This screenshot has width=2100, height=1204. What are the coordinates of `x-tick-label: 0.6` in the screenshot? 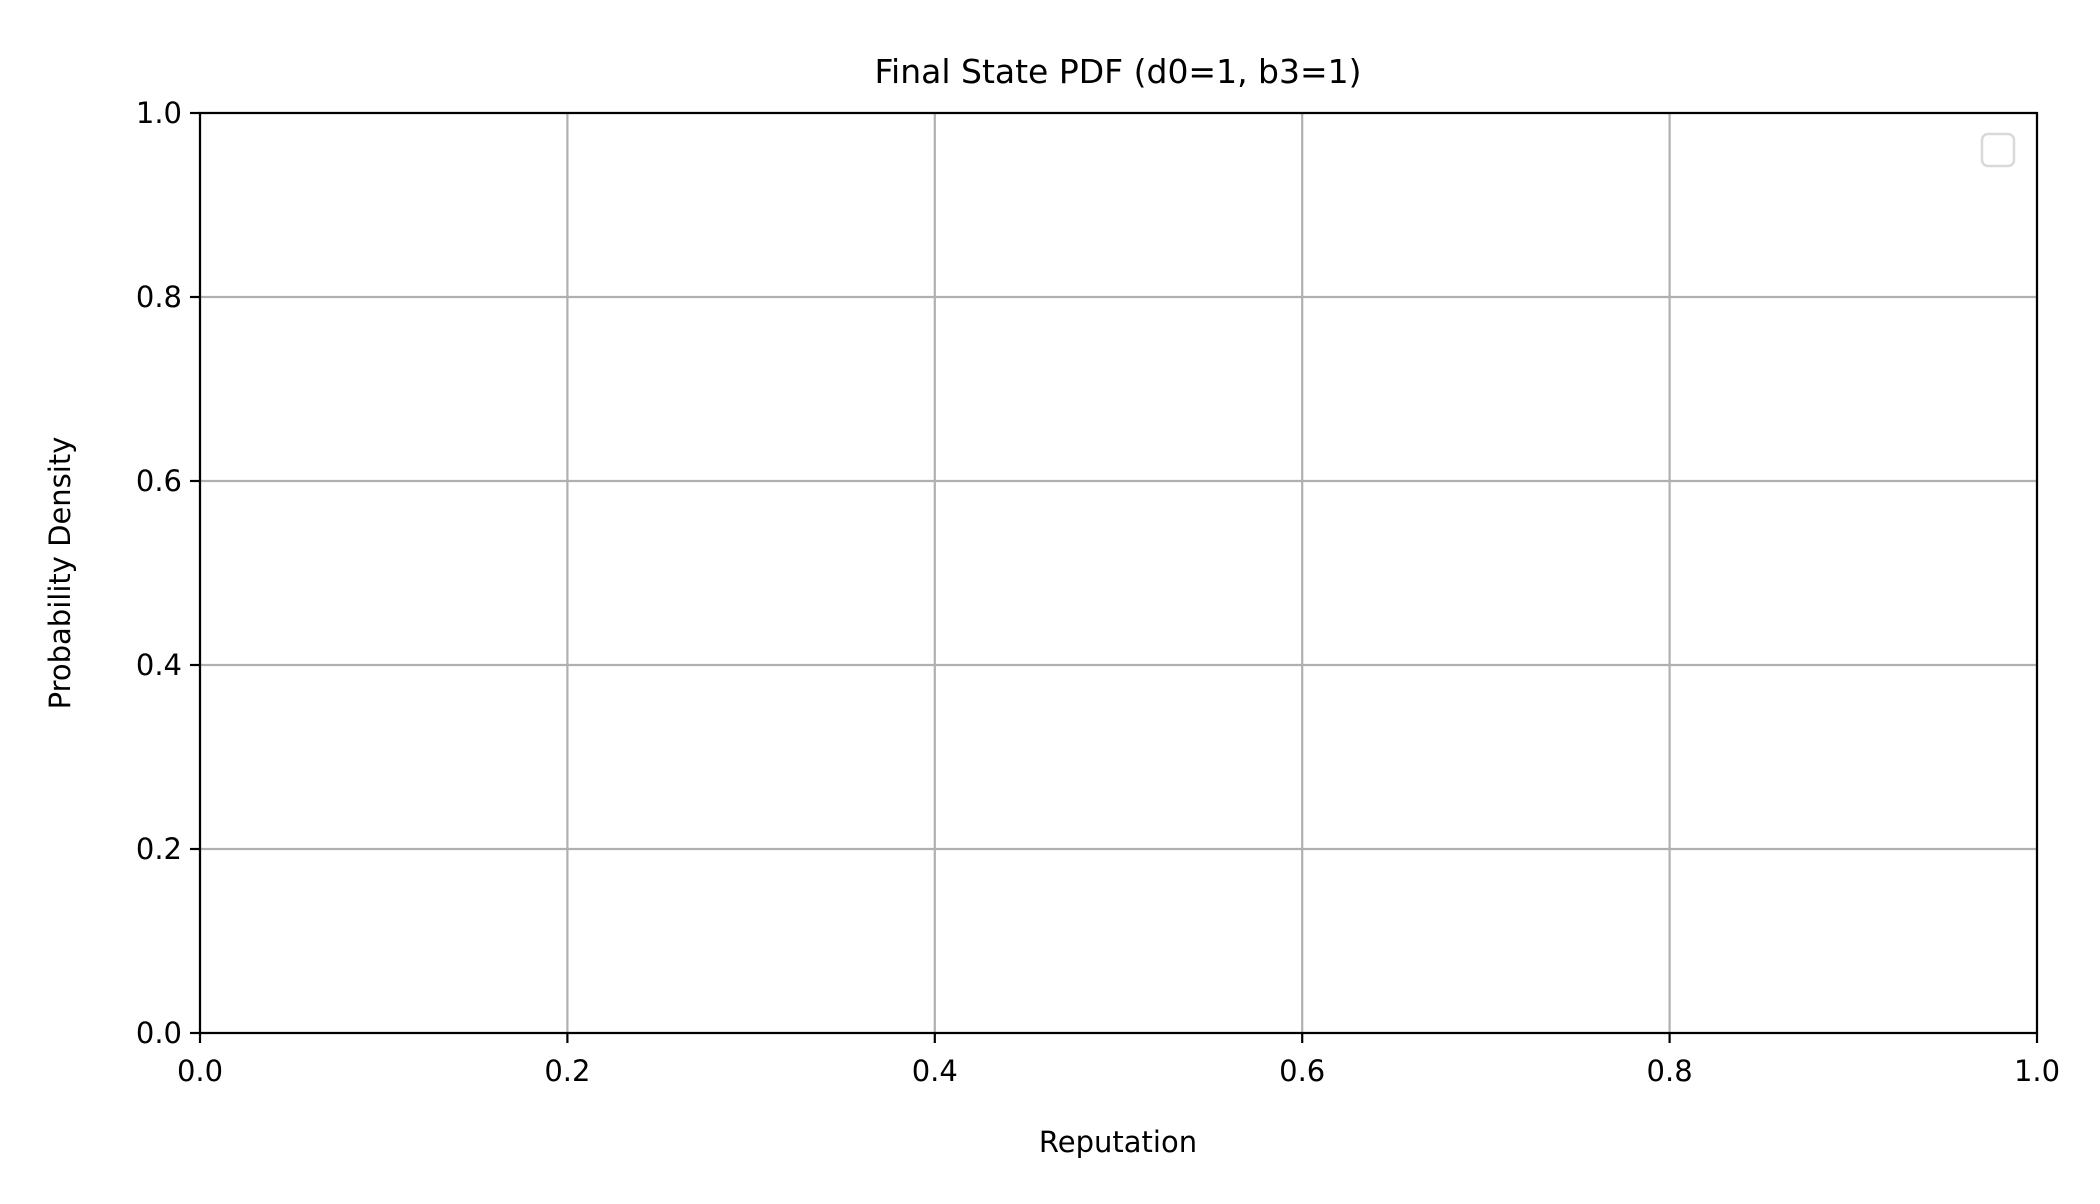 It's located at (1302, 1071).